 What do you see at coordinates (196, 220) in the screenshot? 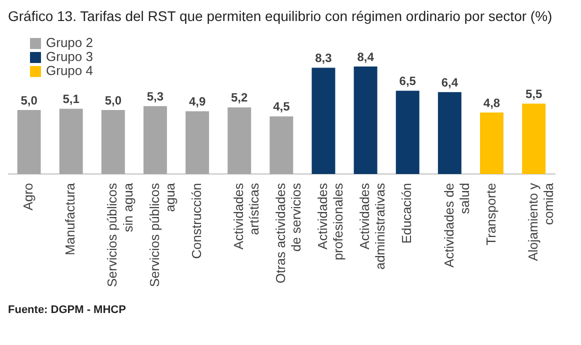
I see `x-tick-label: Construcción` at bounding box center [196, 220].